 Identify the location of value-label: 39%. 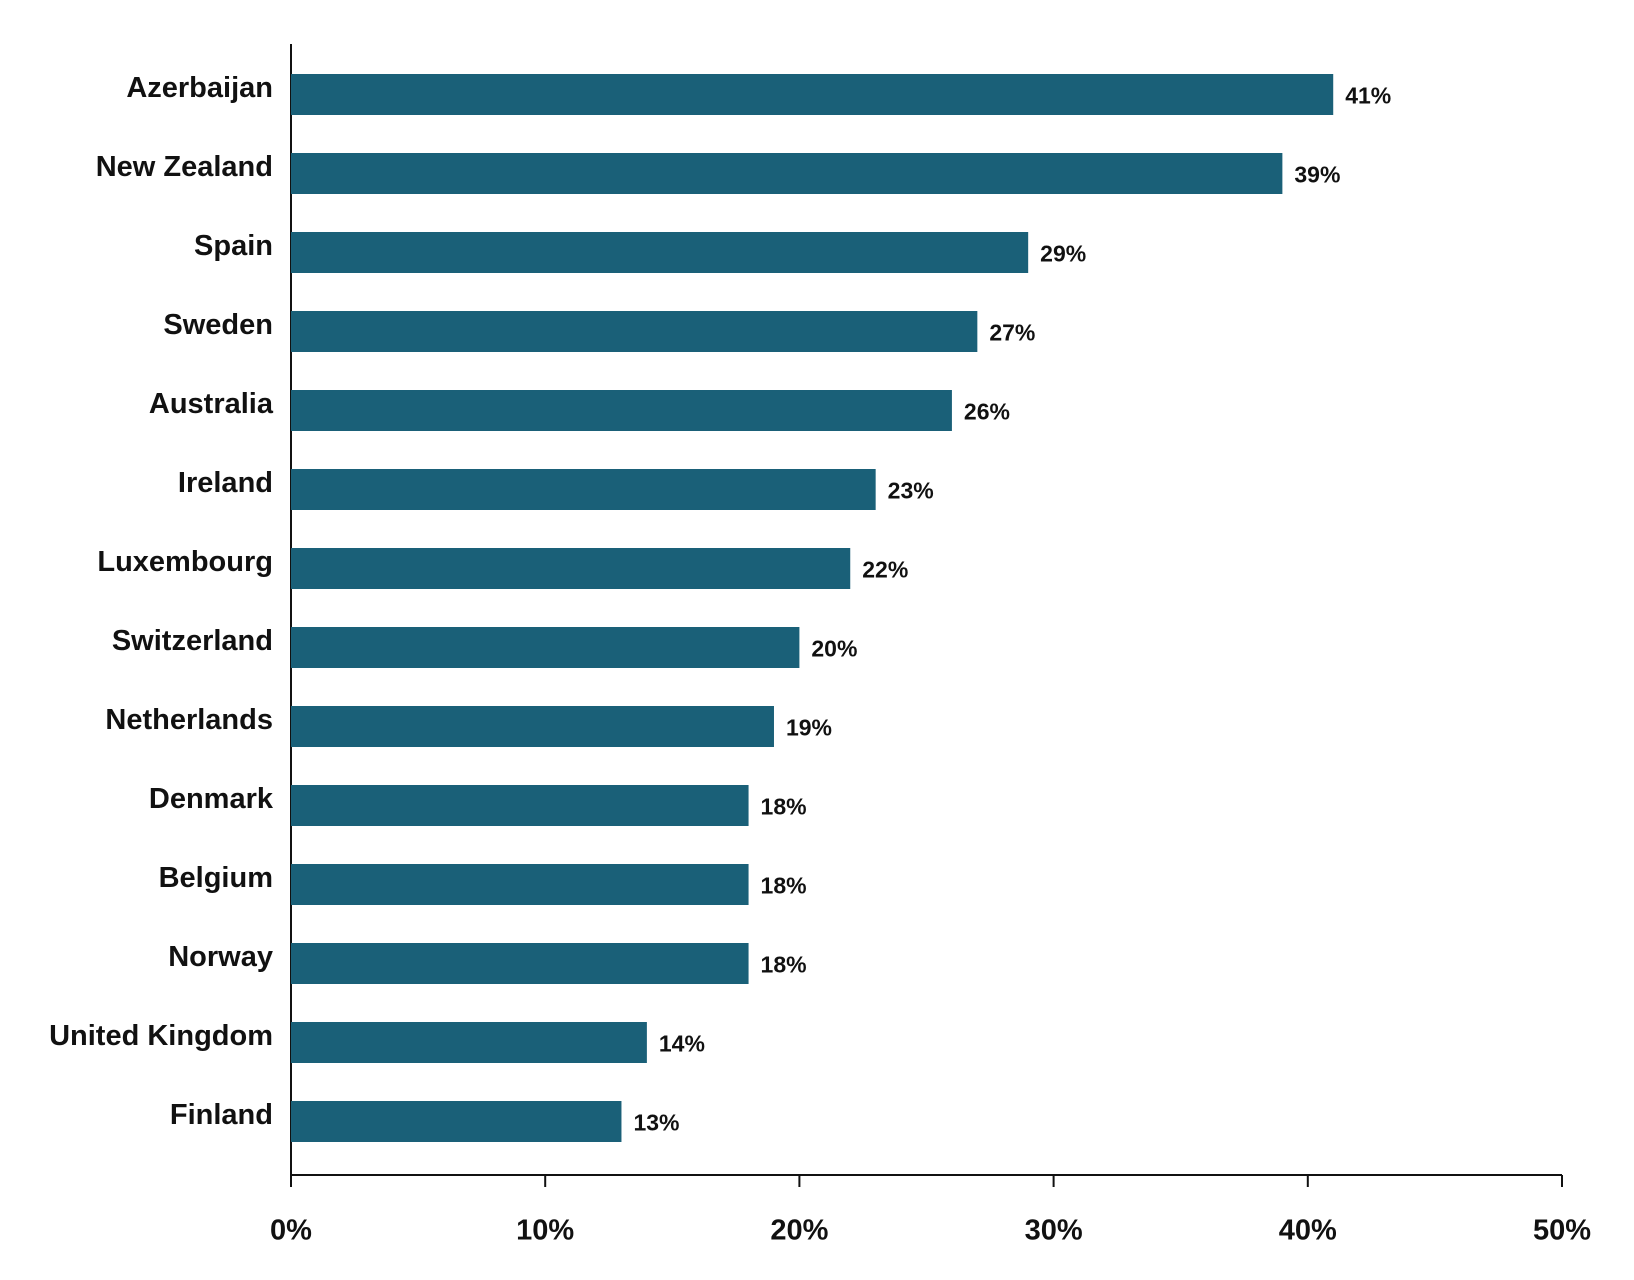
(1317, 175).